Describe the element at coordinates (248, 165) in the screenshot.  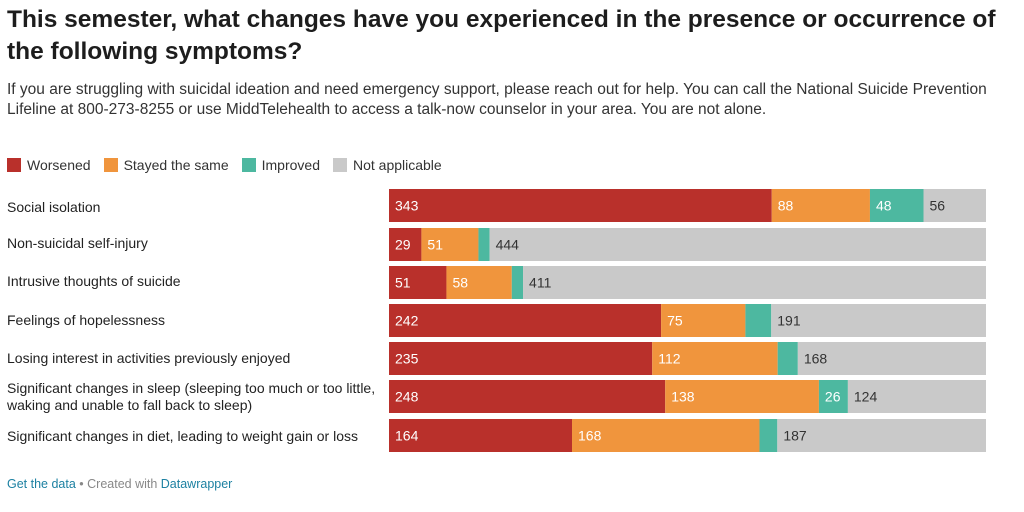
I see `legend-swatch-improved` at that location.